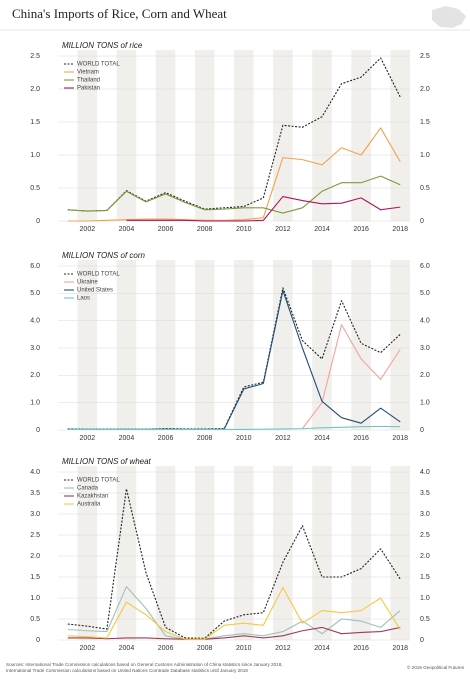 This screenshot has width=470, height=679. I want to click on legend-label: Canada, so click(88, 489).